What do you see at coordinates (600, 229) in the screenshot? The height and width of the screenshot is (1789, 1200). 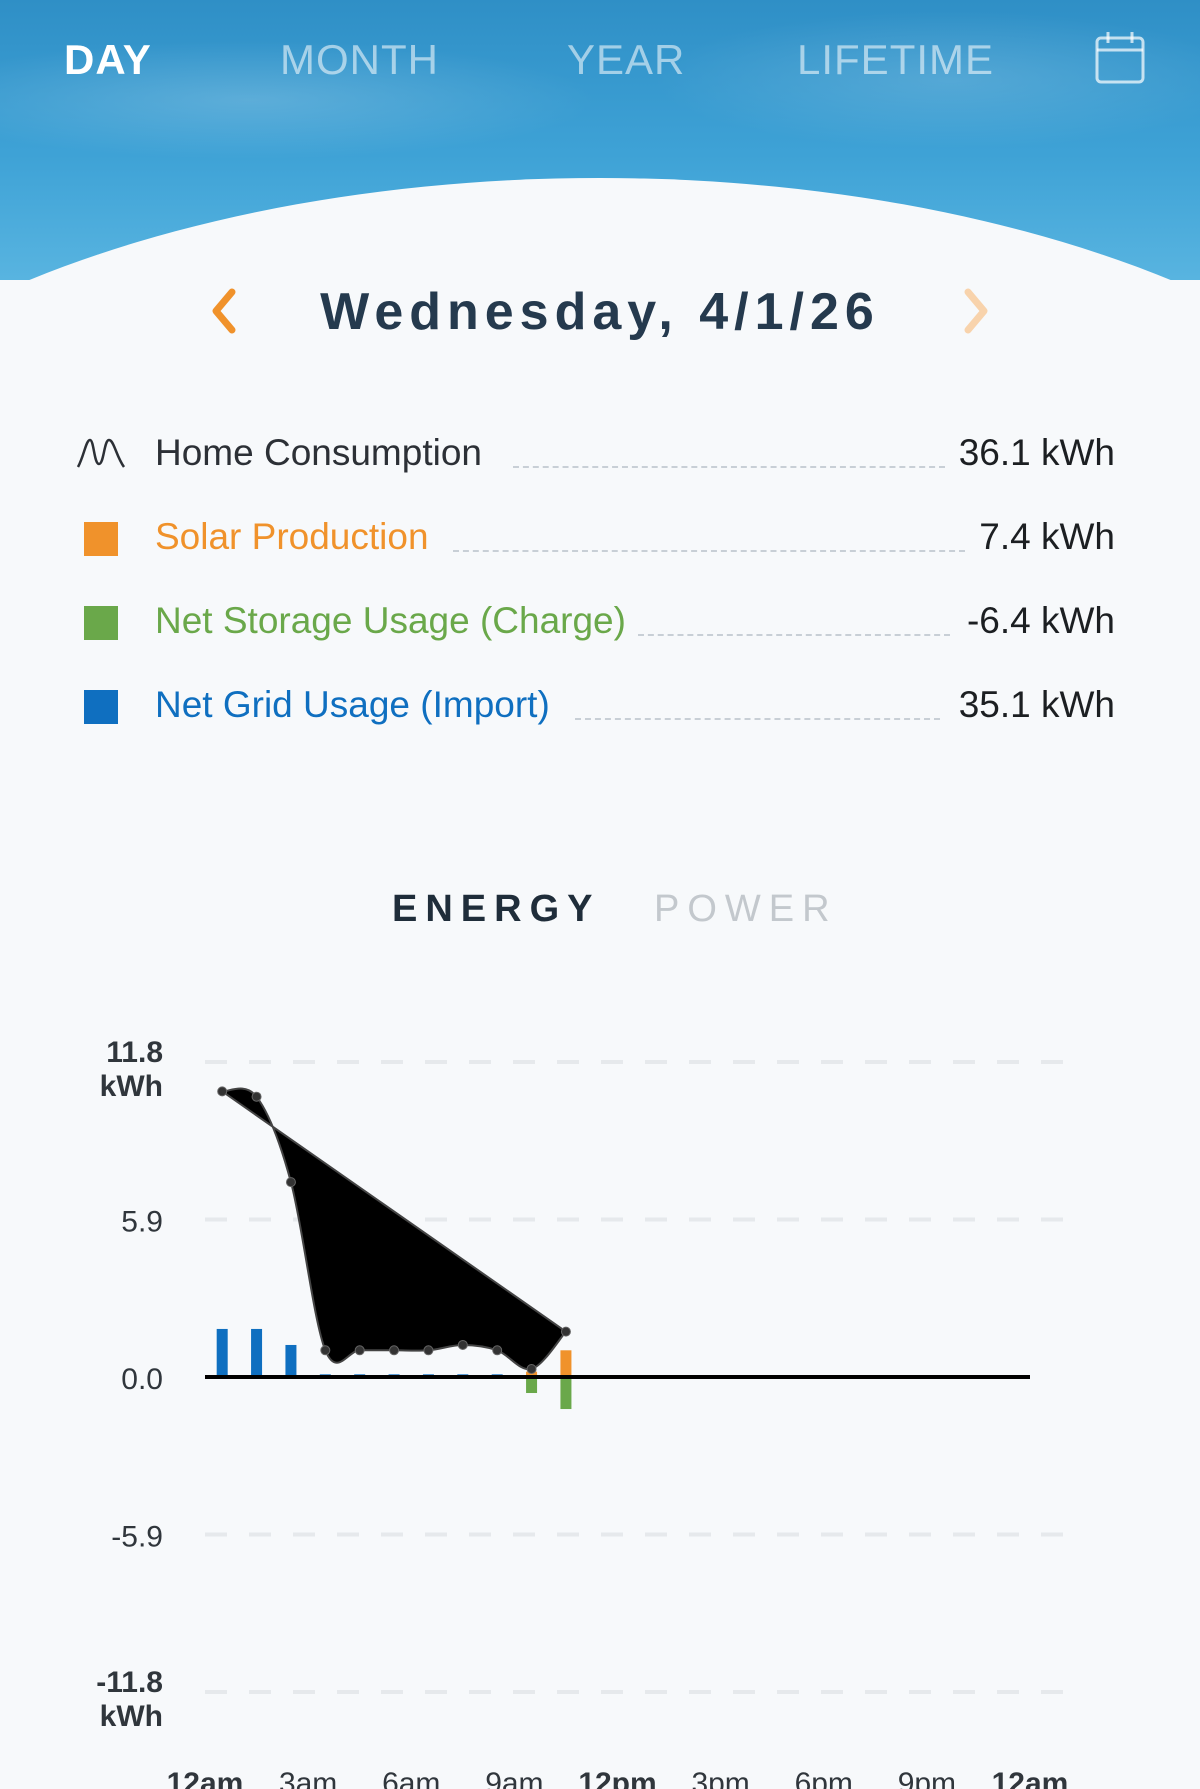 I see `header-curve` at bounding box center [600, 229].